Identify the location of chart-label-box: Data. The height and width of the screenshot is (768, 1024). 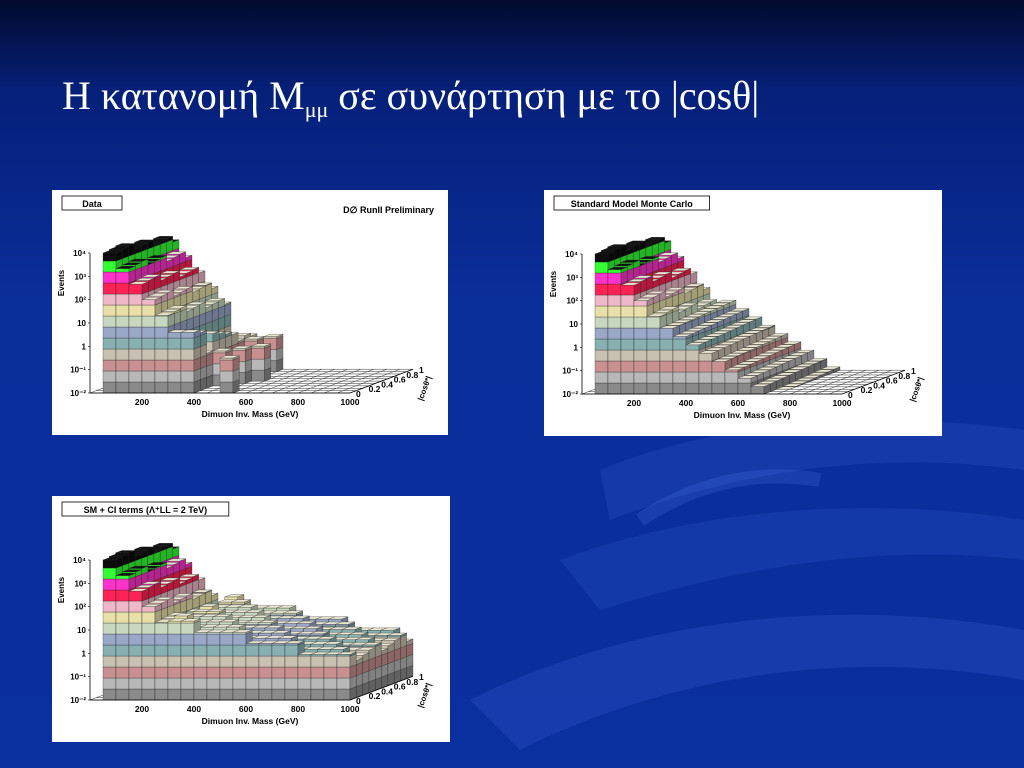
(92, 203).